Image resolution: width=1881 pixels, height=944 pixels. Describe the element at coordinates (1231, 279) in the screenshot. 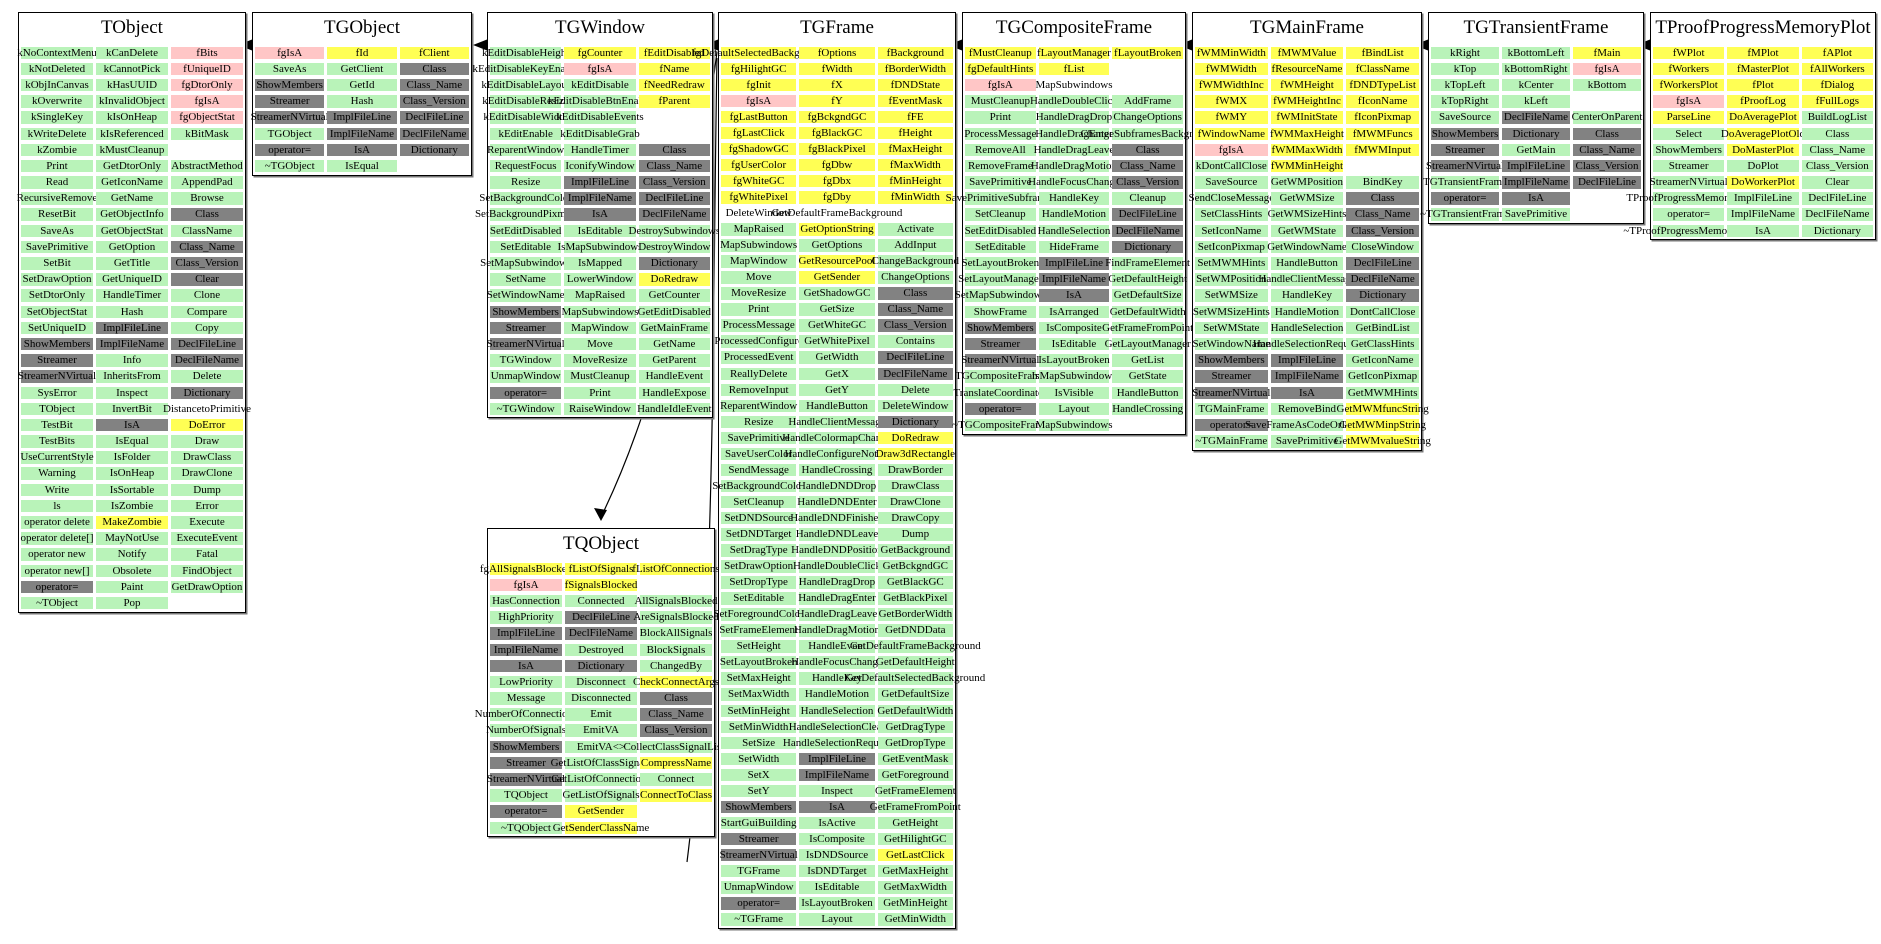

I see `member-cell-setwmposition: SetWMPosition` at that location.